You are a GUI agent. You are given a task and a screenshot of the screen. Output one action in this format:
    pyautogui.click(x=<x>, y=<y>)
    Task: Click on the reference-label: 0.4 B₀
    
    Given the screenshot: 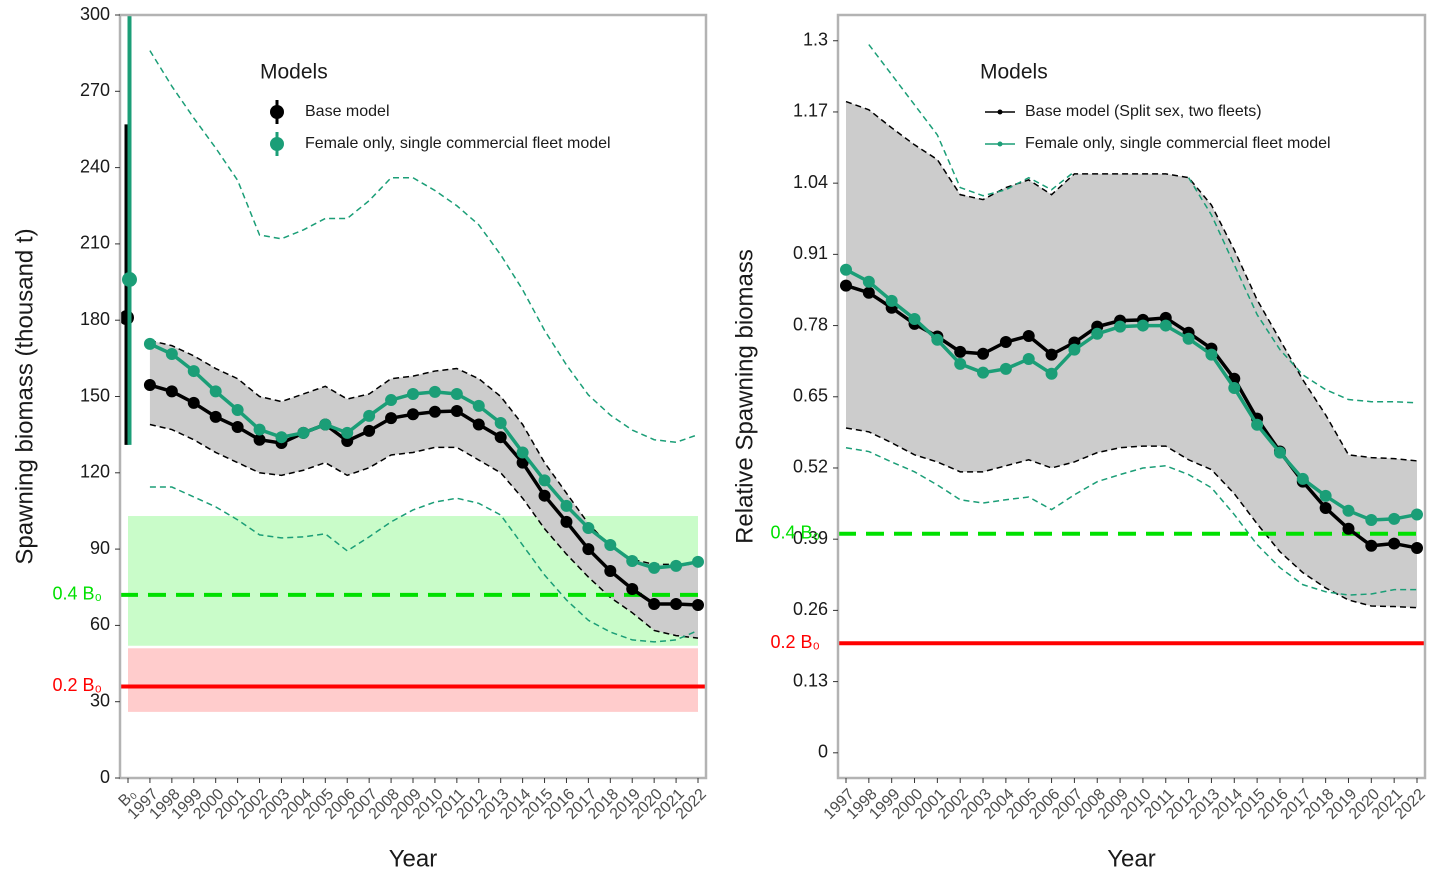 What is the action you would take?
    pyautogui.click(x=78, y=594)
    